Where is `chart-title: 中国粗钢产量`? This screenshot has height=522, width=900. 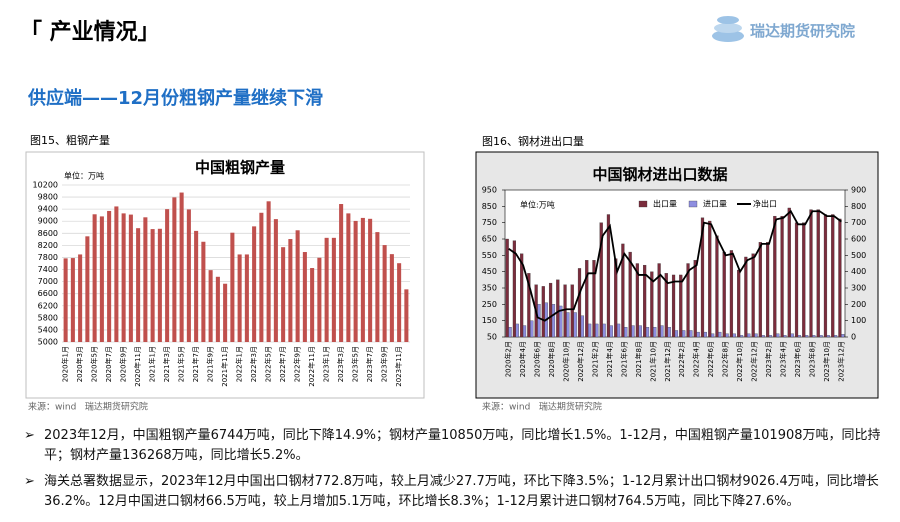
chart-title: 中国粗钢产量 is located at coordinates (240, 168).